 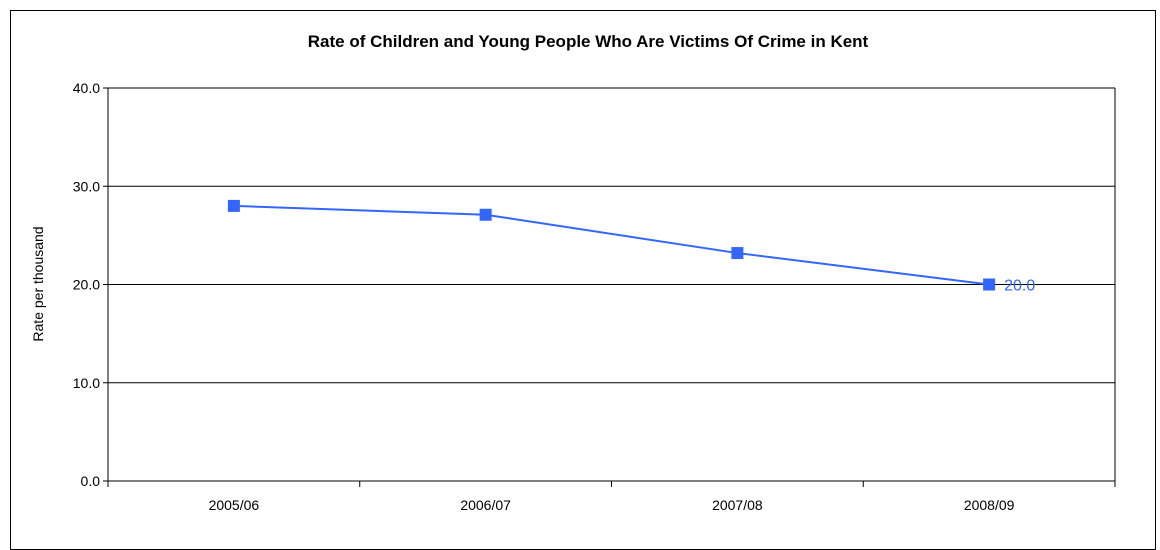 I want to click on y-axis-label: Rate per thousand, so click(x=38, y=283).